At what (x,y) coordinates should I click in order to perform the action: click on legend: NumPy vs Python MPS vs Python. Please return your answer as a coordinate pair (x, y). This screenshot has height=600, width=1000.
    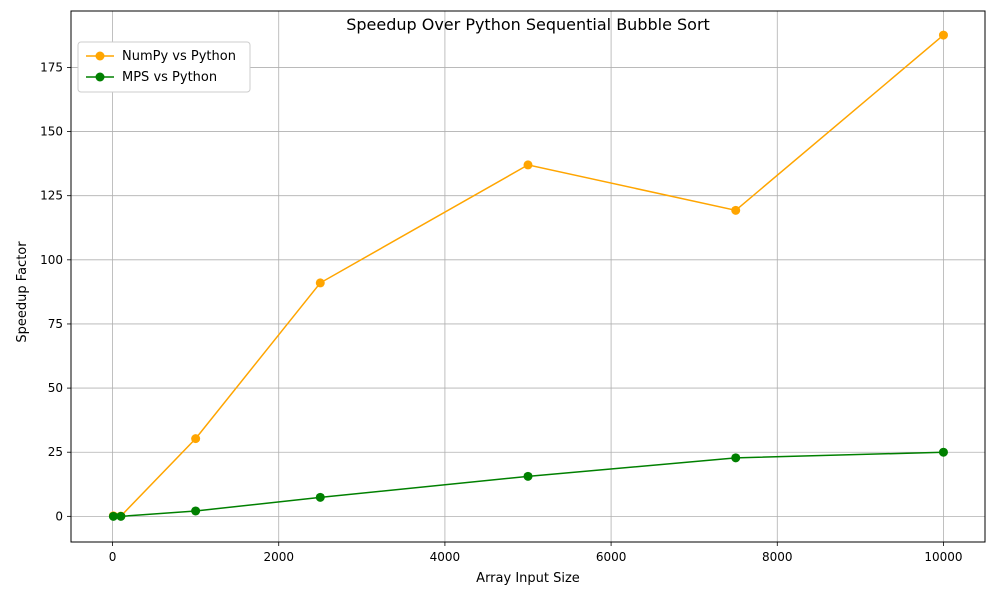
    Looking at the image, I should click on (164, 67).